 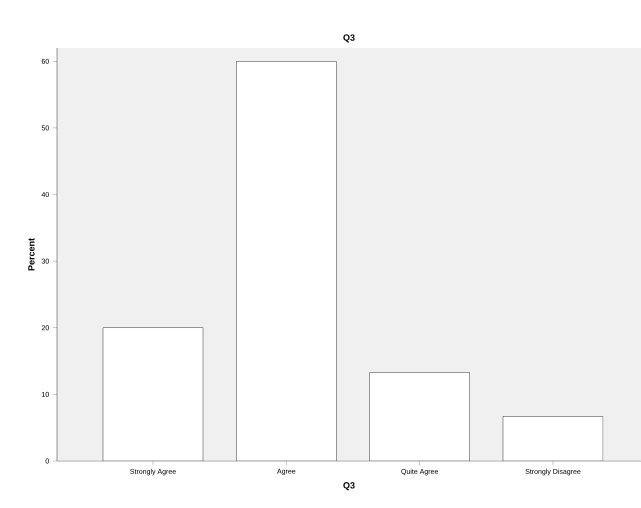 I want to click on x-axis-title: Q3, so click(x=349, y=486).